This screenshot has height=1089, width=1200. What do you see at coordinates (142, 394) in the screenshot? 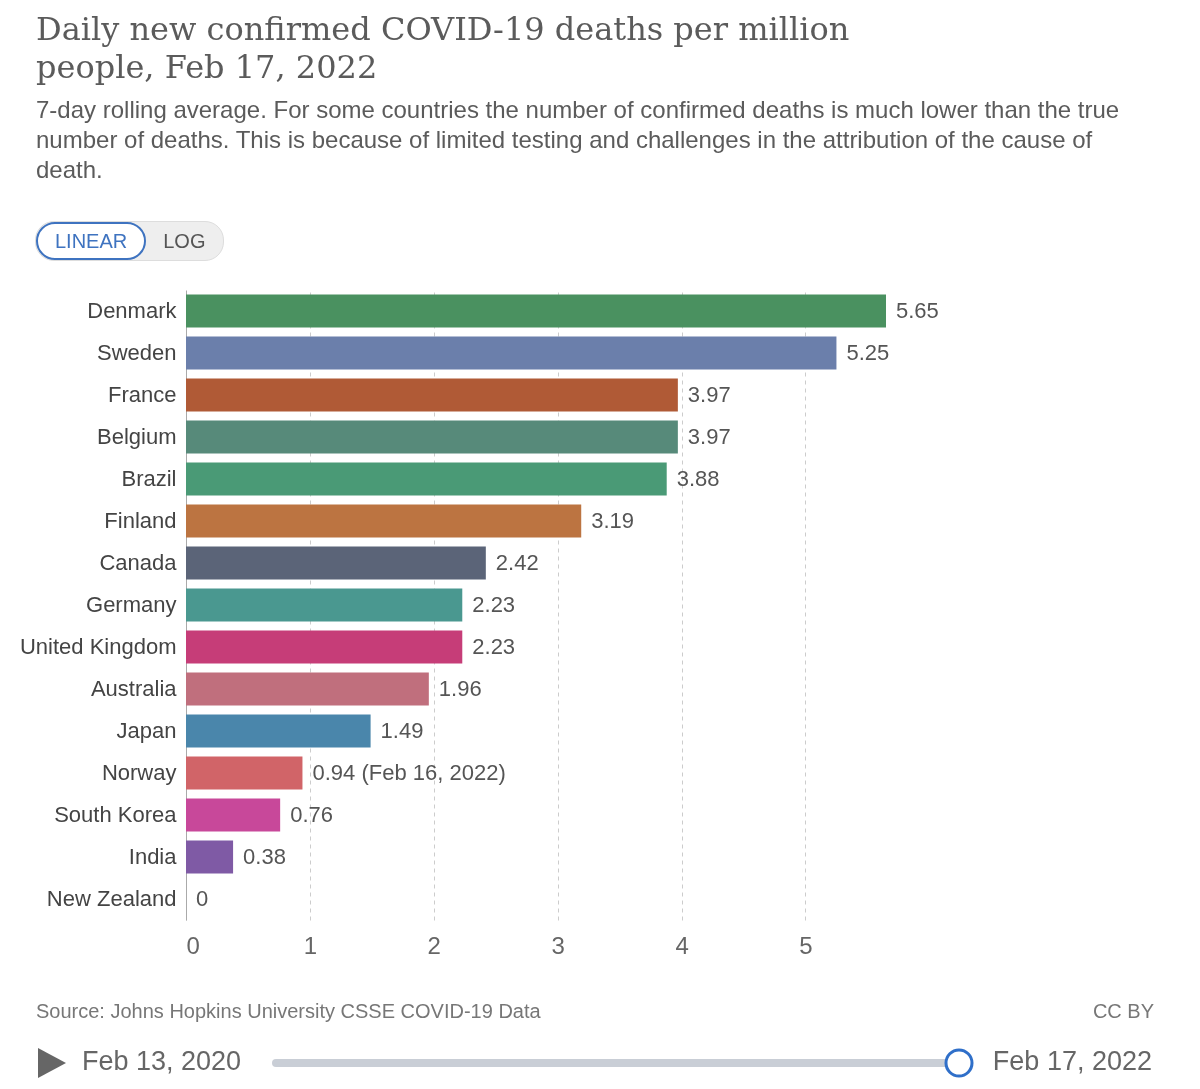
I see `y-tick-label: France` at bounding box center [142, 394].